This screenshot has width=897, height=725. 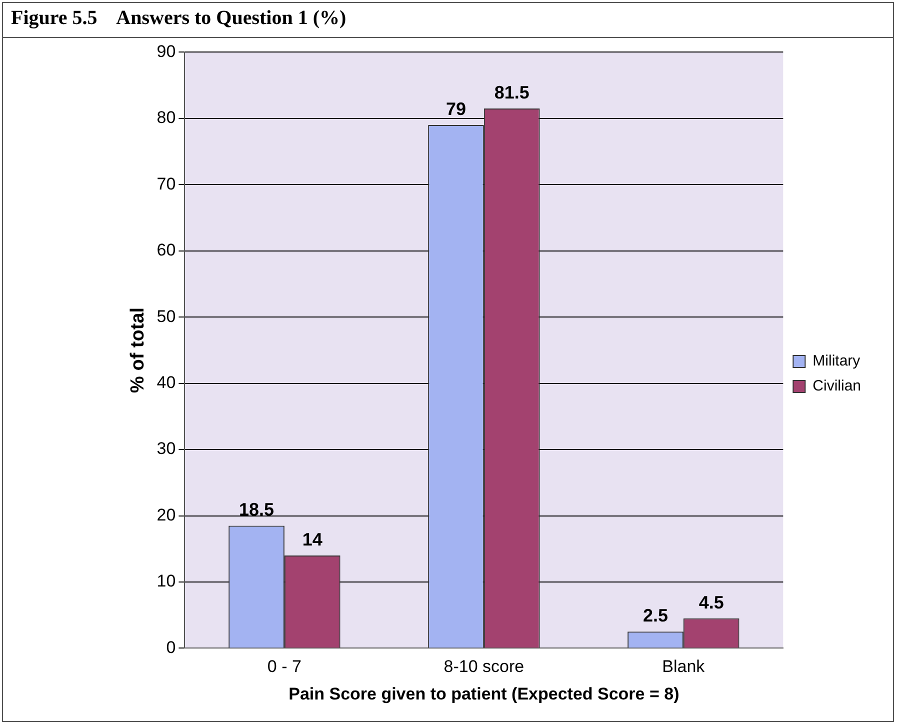 What do you see at coordinates (171, 647) in the screenshot?
I see `y-tick-label: 0` at bounding box center [171, 647].